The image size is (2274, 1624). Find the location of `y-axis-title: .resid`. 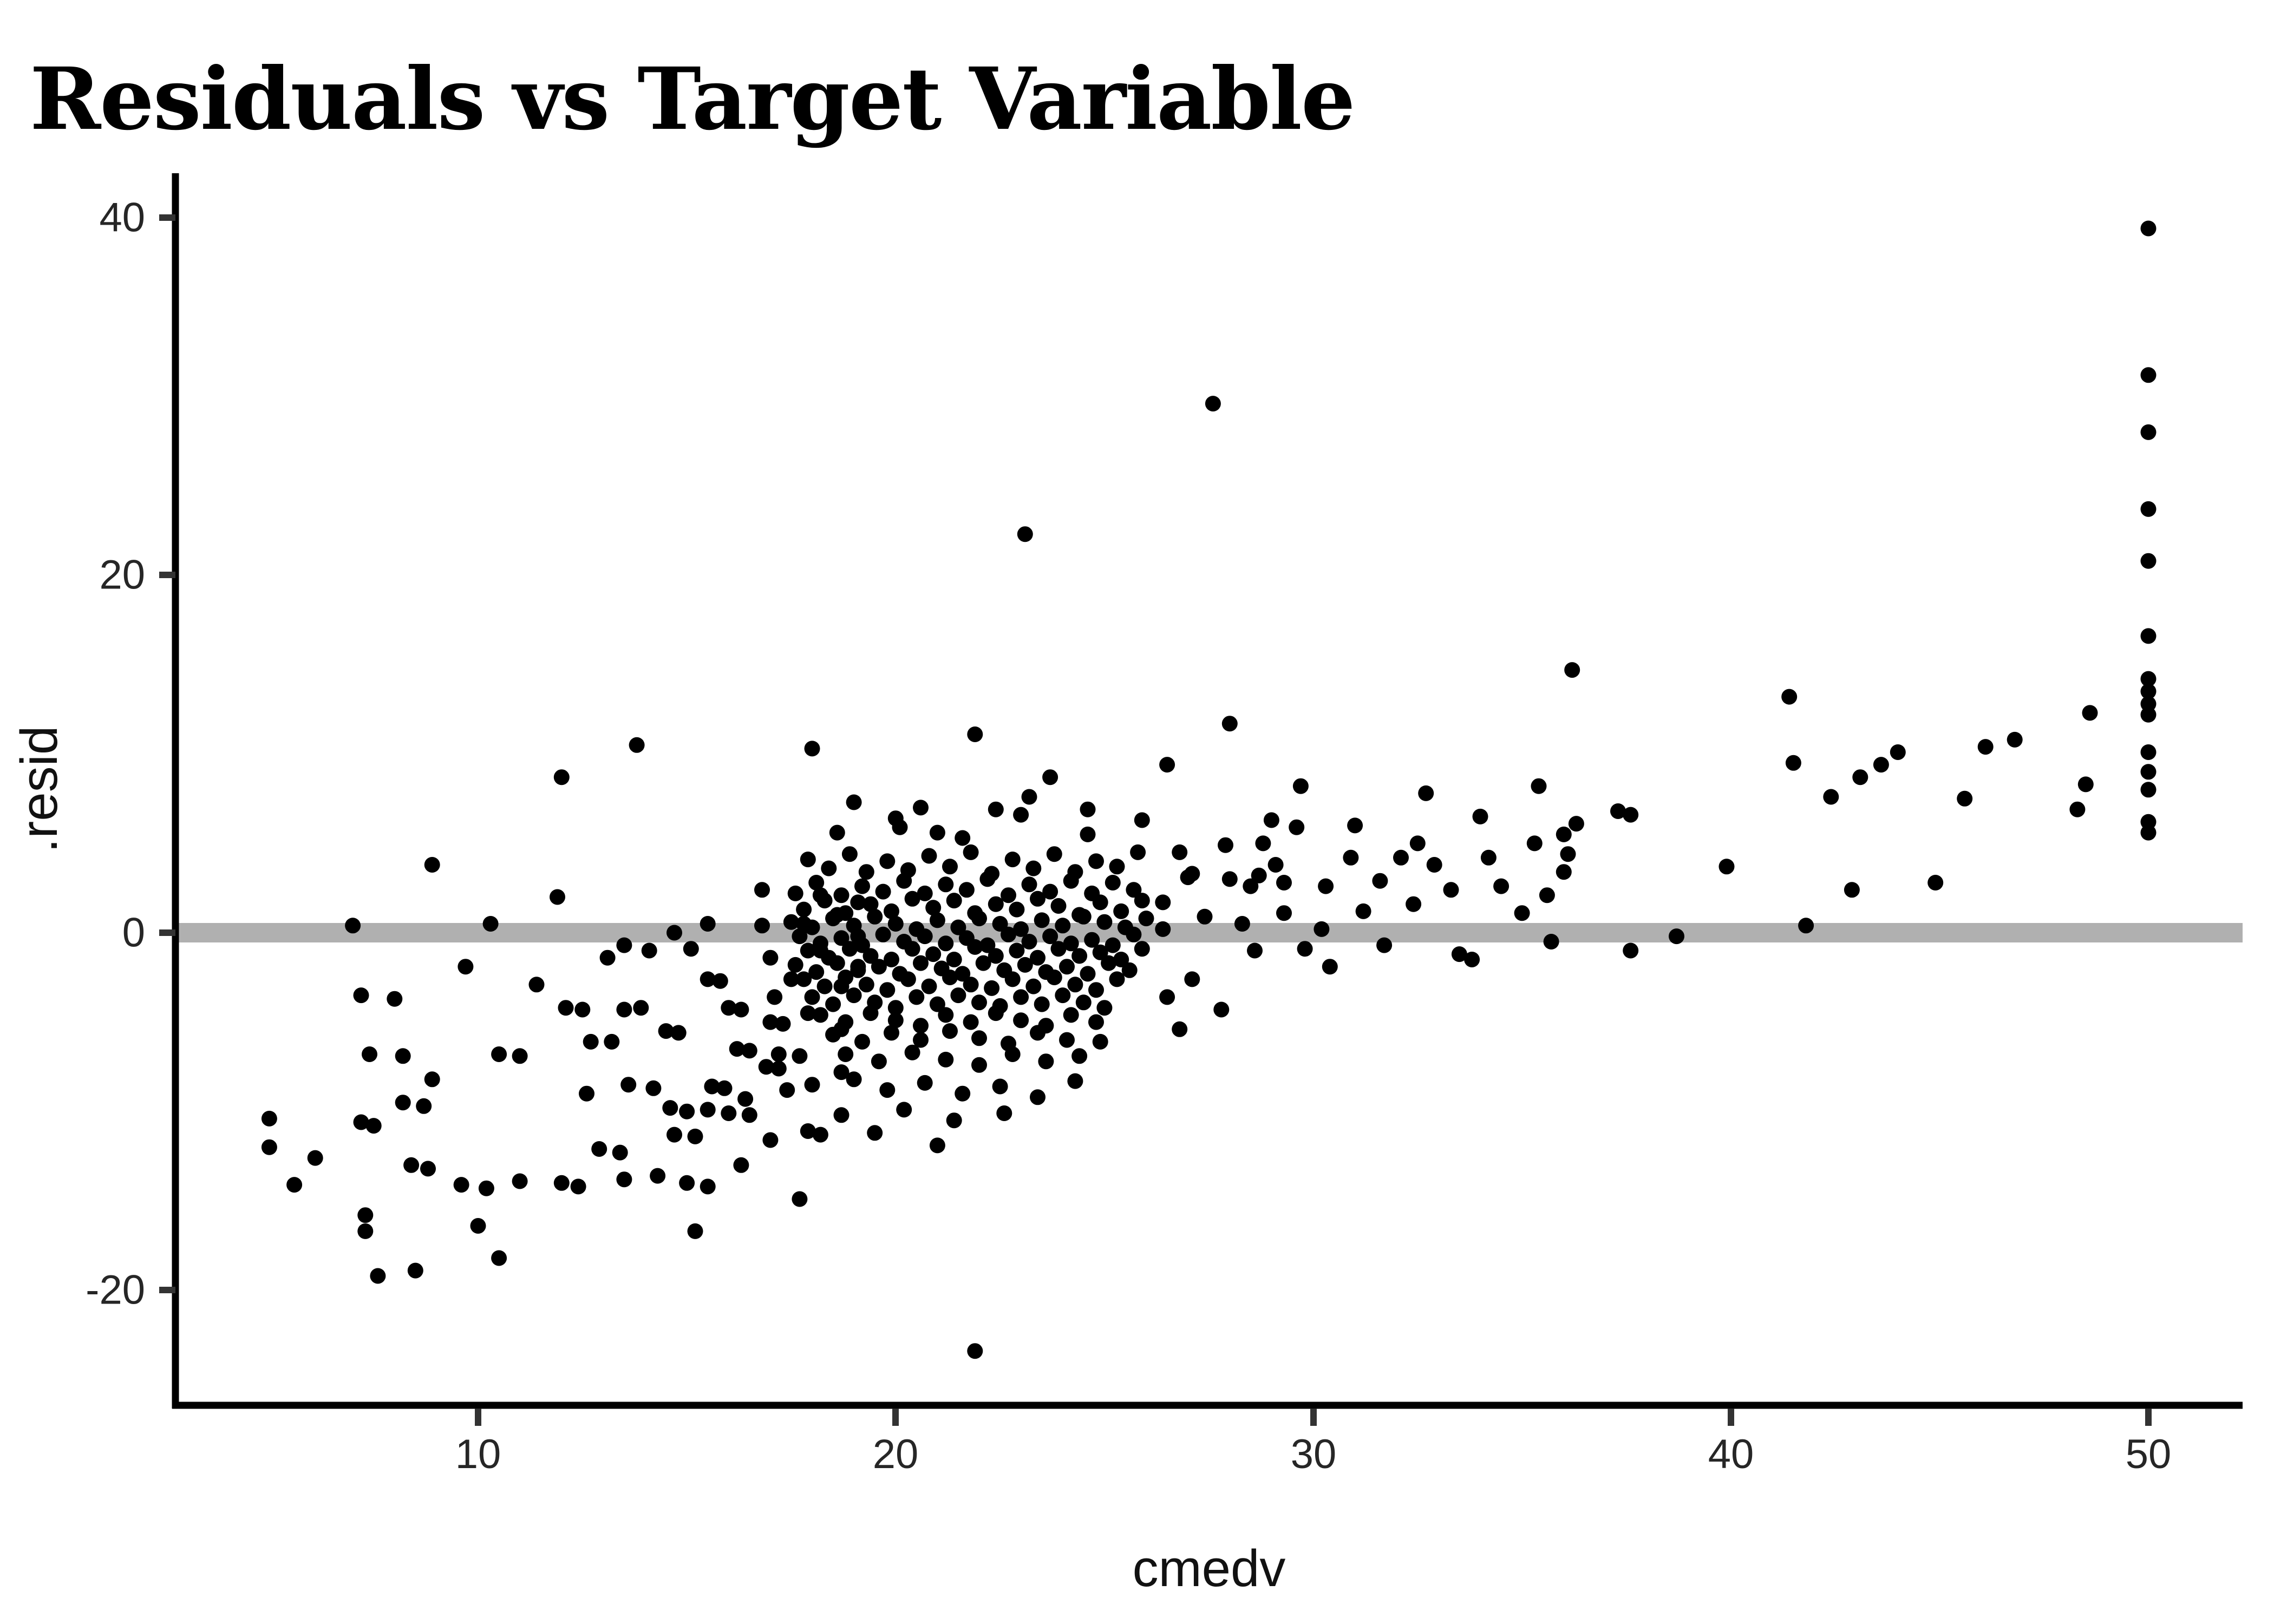

y-axis-title: .resid is located at coordinates (39, 790).